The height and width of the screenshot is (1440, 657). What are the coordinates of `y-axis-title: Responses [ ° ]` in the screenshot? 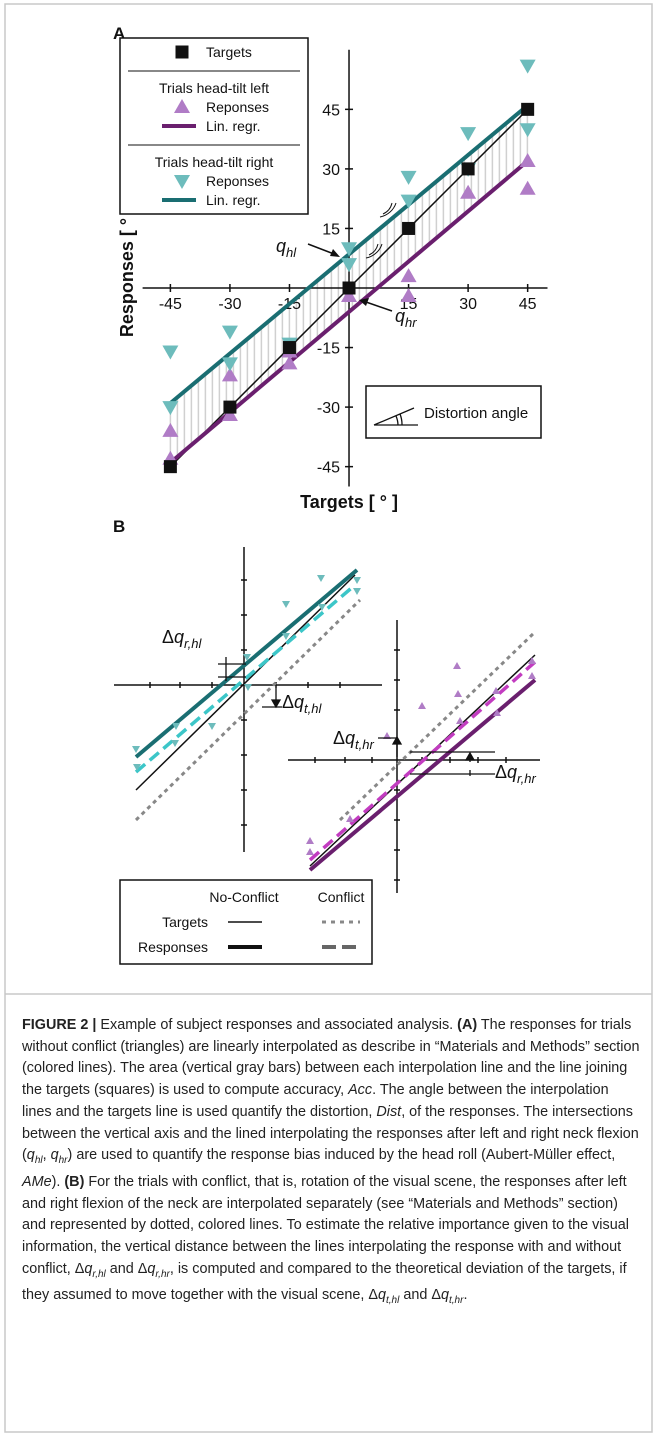 It's located at (127, 272).